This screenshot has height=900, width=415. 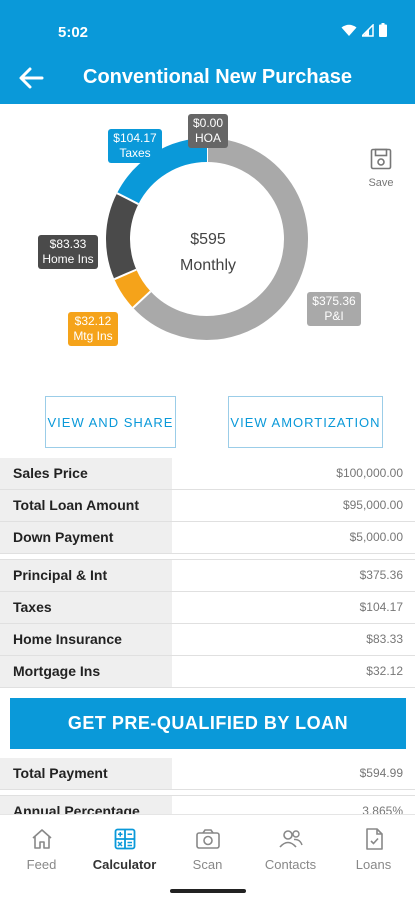 I want to click on save-icon, so click(x=381, y=159).